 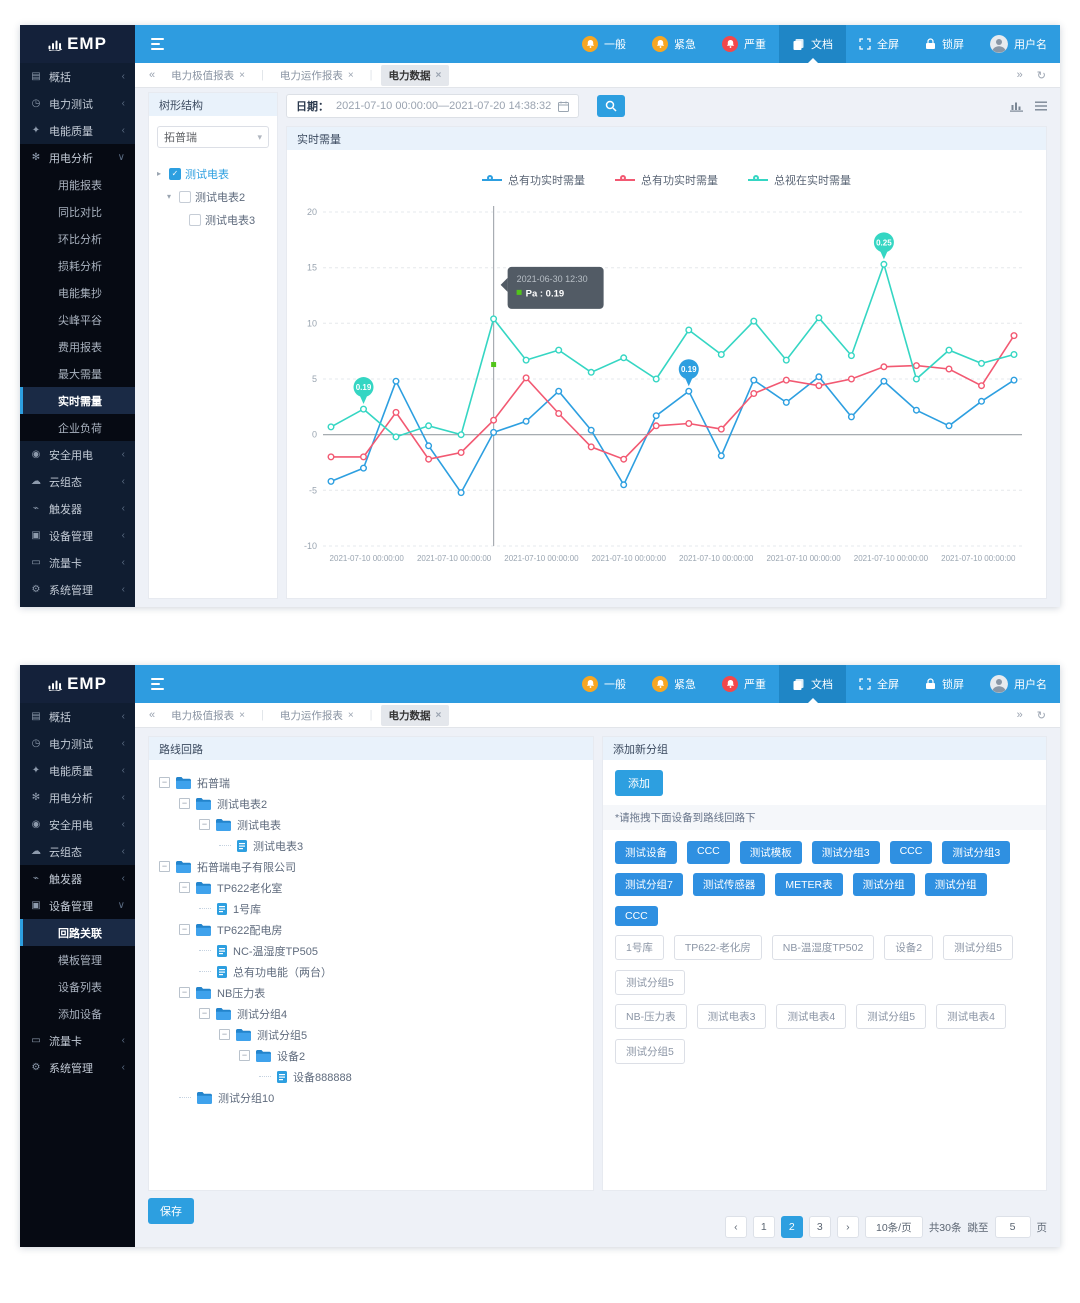 I want to click on checkbox: ✓, so click(x=175, y=173).